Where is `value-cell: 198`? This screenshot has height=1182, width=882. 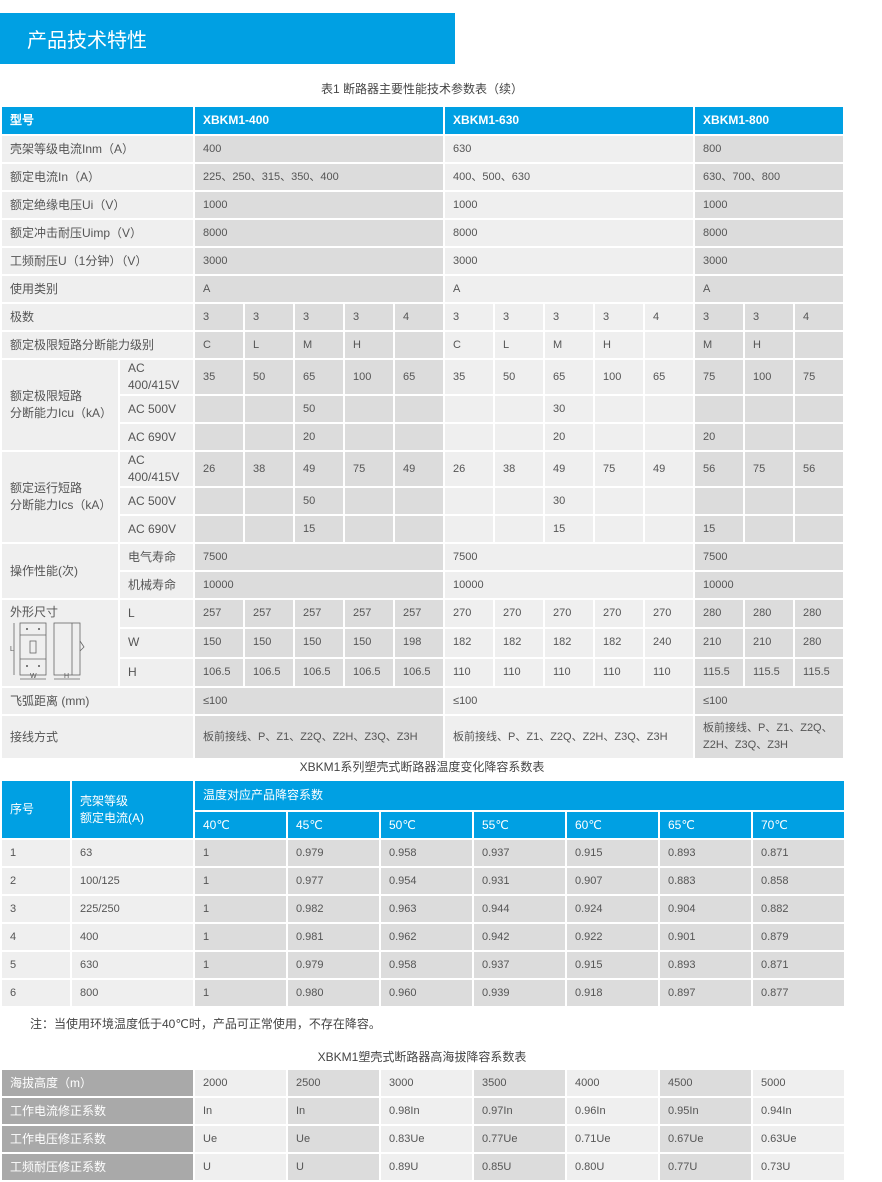 value-cell: 198 is located at coordinates (419, 643).